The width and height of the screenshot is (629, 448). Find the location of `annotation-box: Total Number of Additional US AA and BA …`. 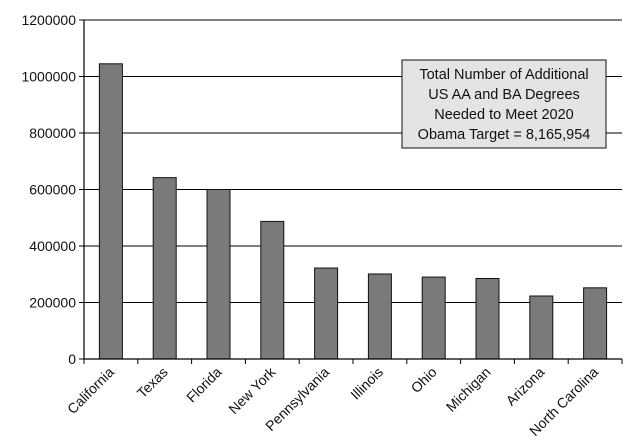

annotation-box: Total Number of Additional US AA and BA … is located at coordinates (504, 104).